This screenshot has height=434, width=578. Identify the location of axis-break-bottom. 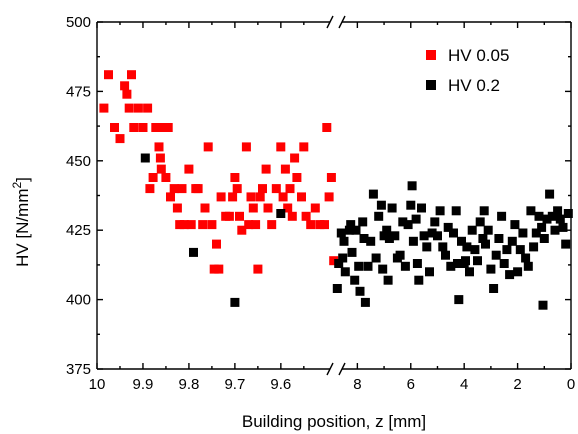
(342, 369).